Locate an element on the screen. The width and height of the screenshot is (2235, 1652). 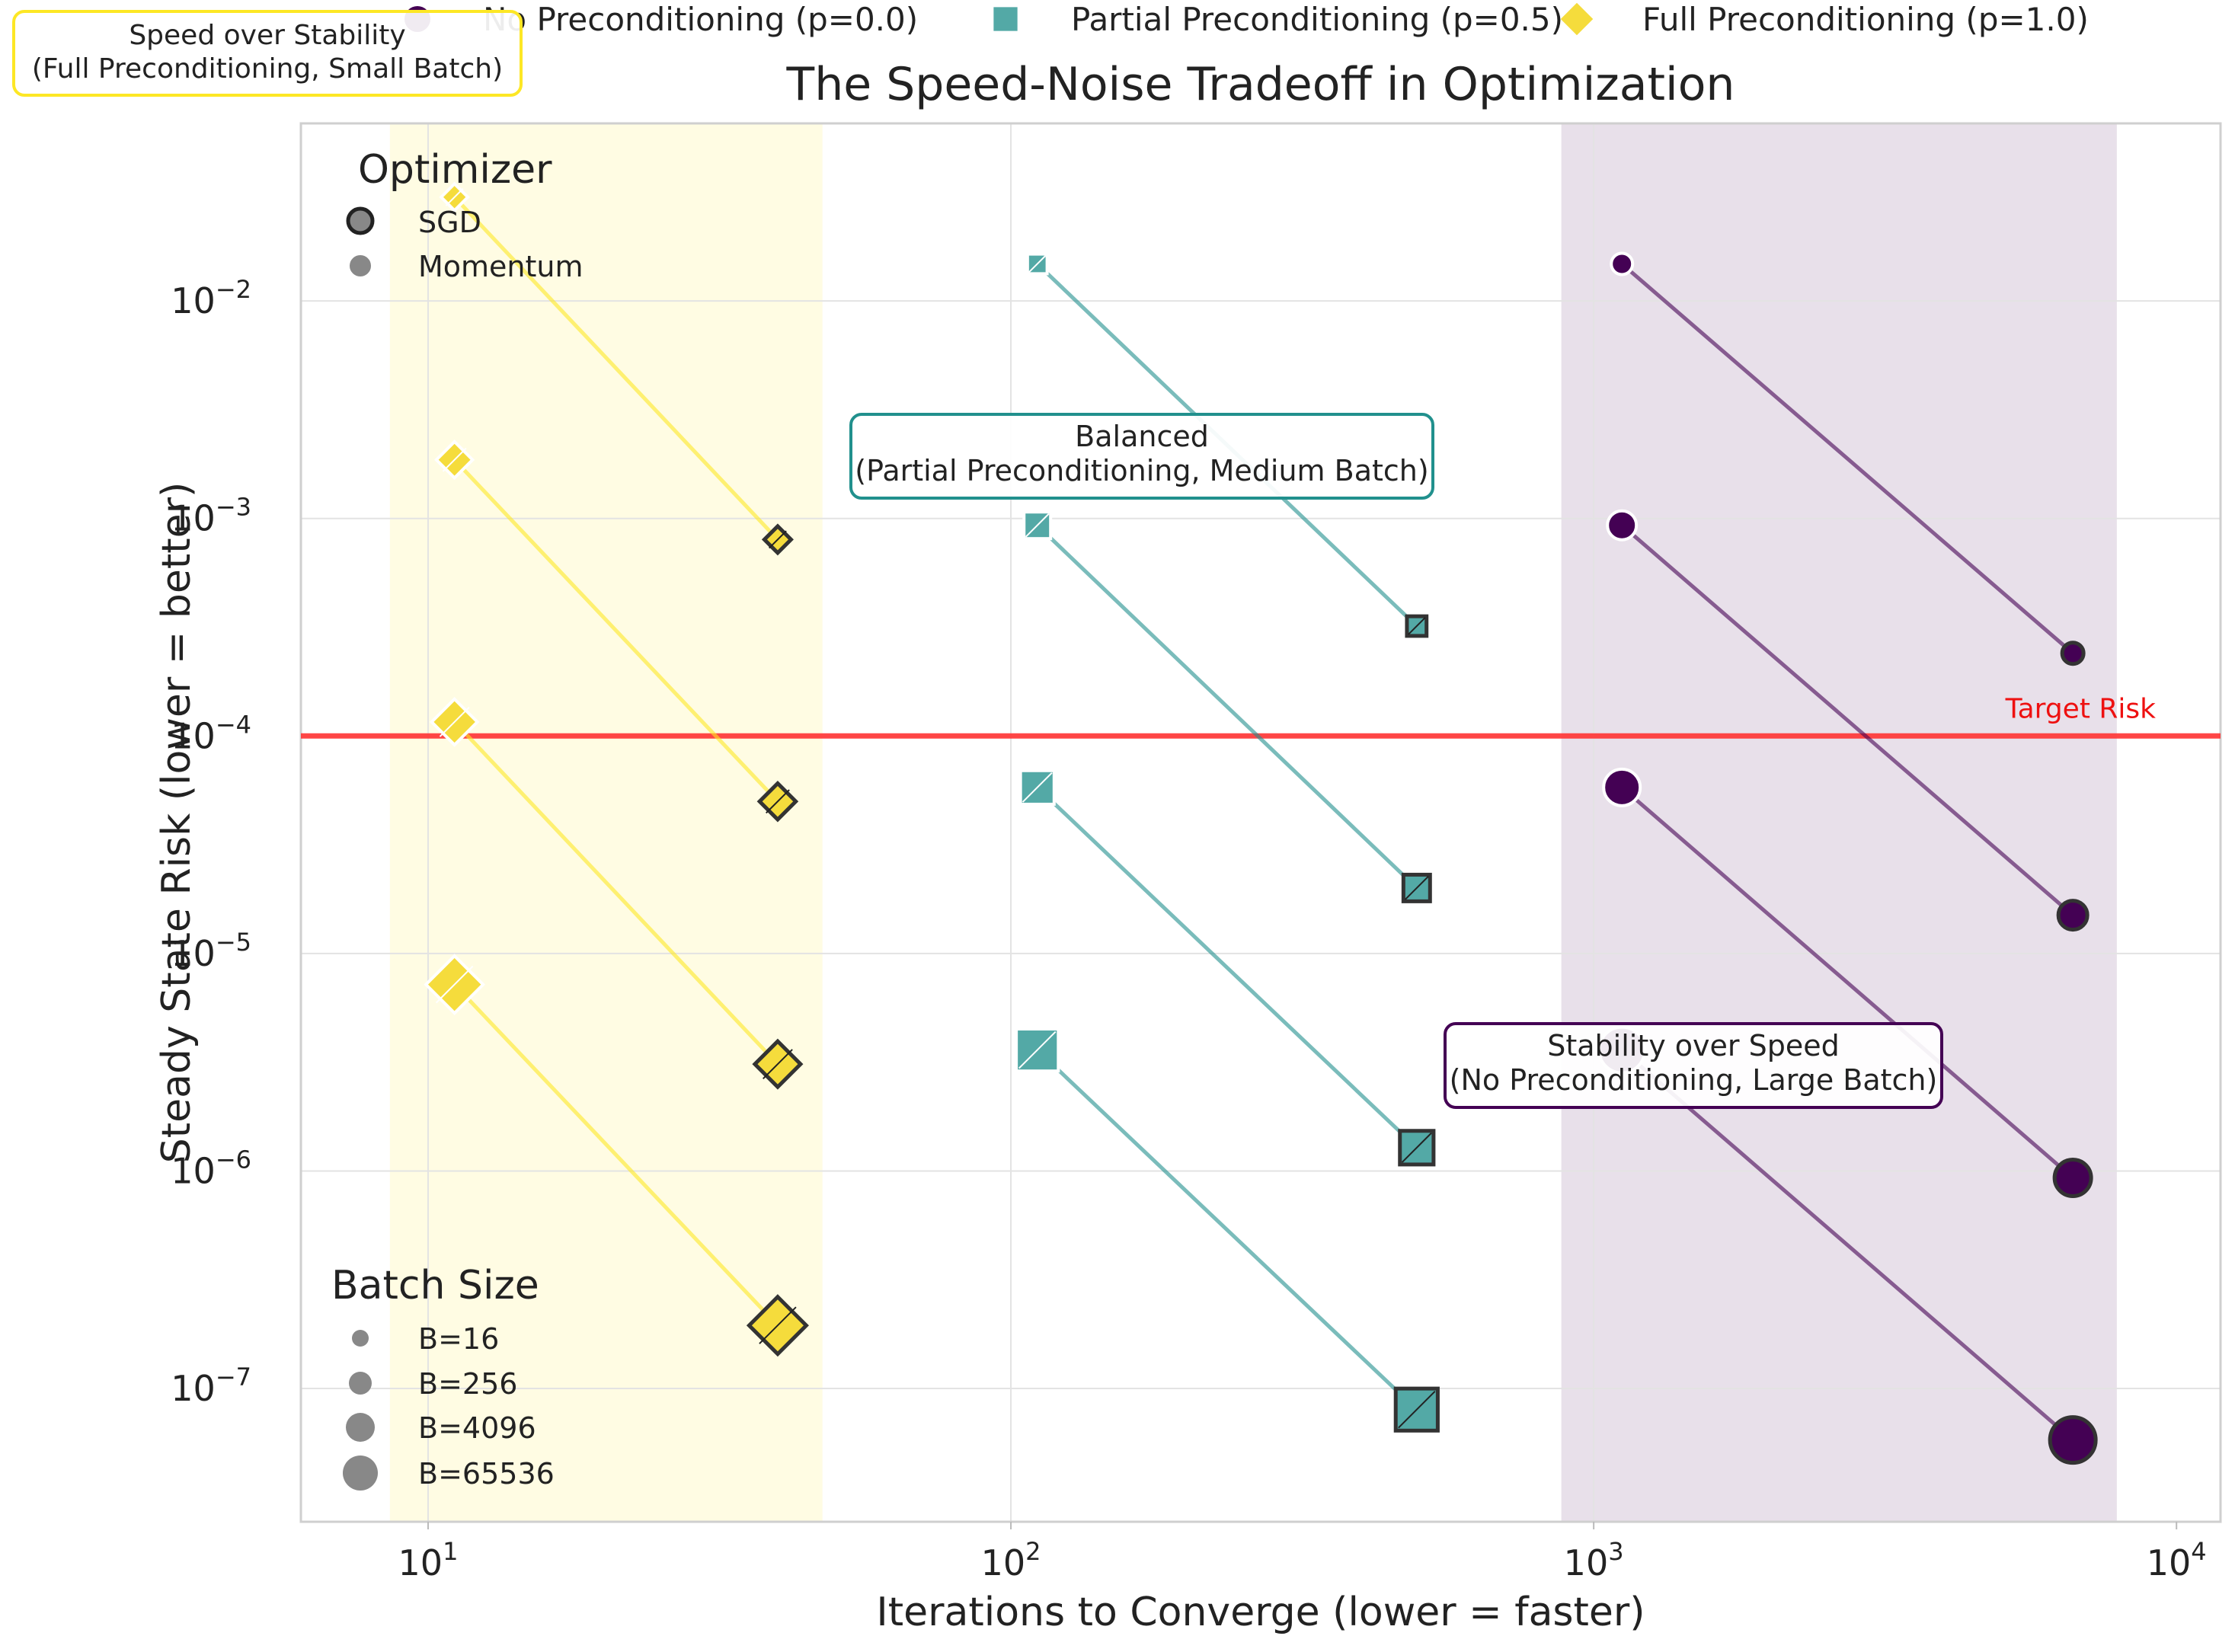
optimizer-legend: Optimizer SGD Momentum is located at coordinates (465, 215).